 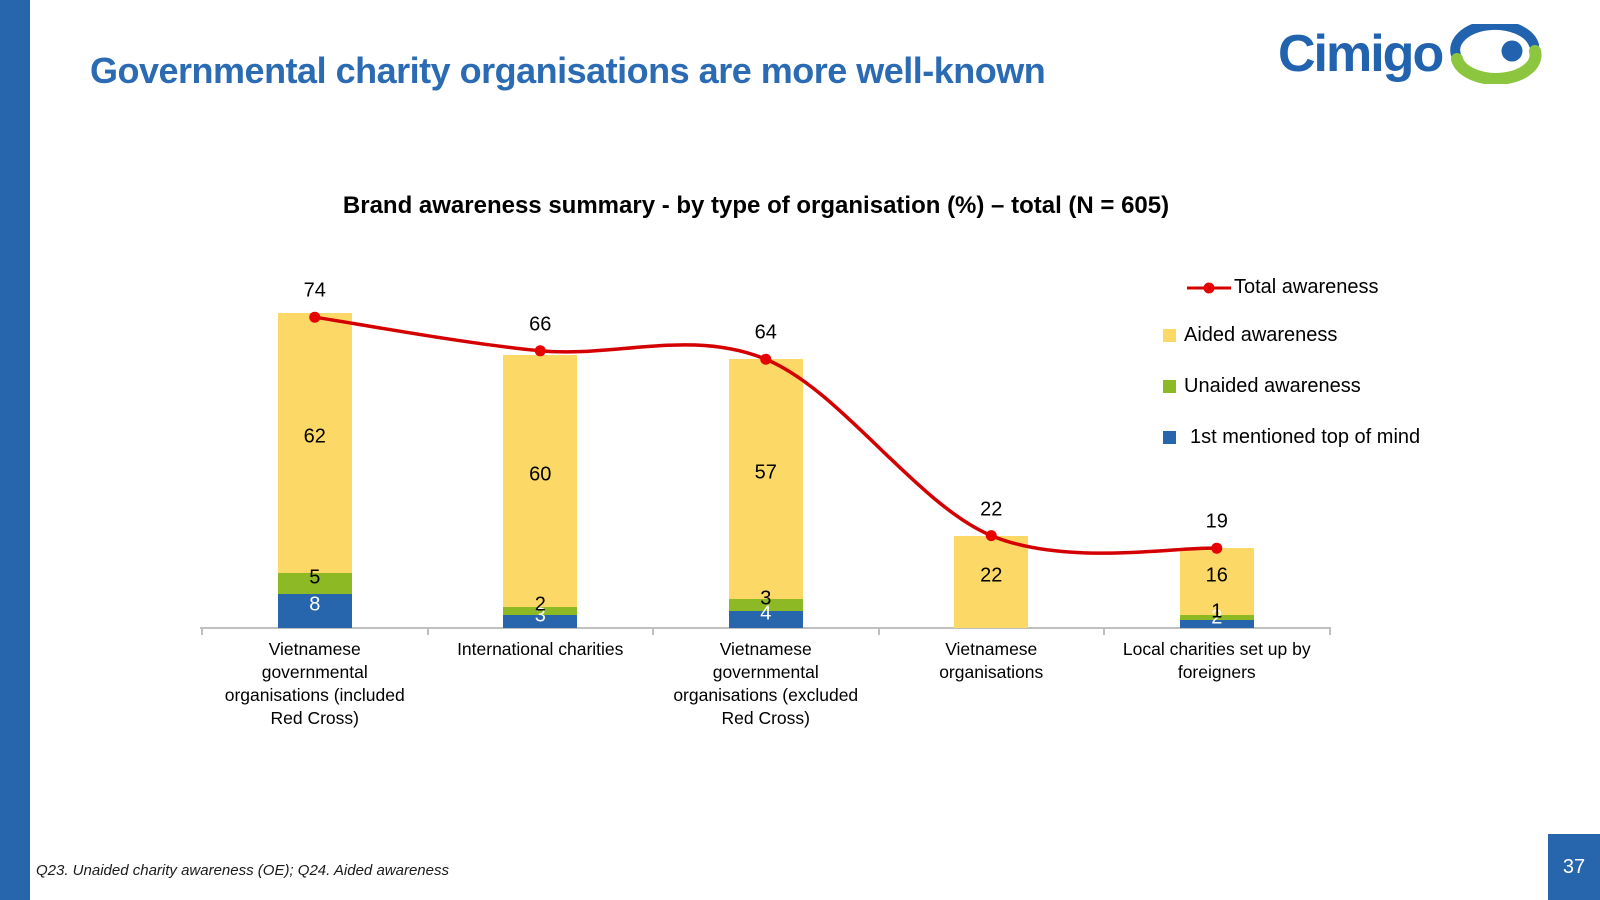 I want to click on bar-segment-label: 5, so click(x=315, y=577).